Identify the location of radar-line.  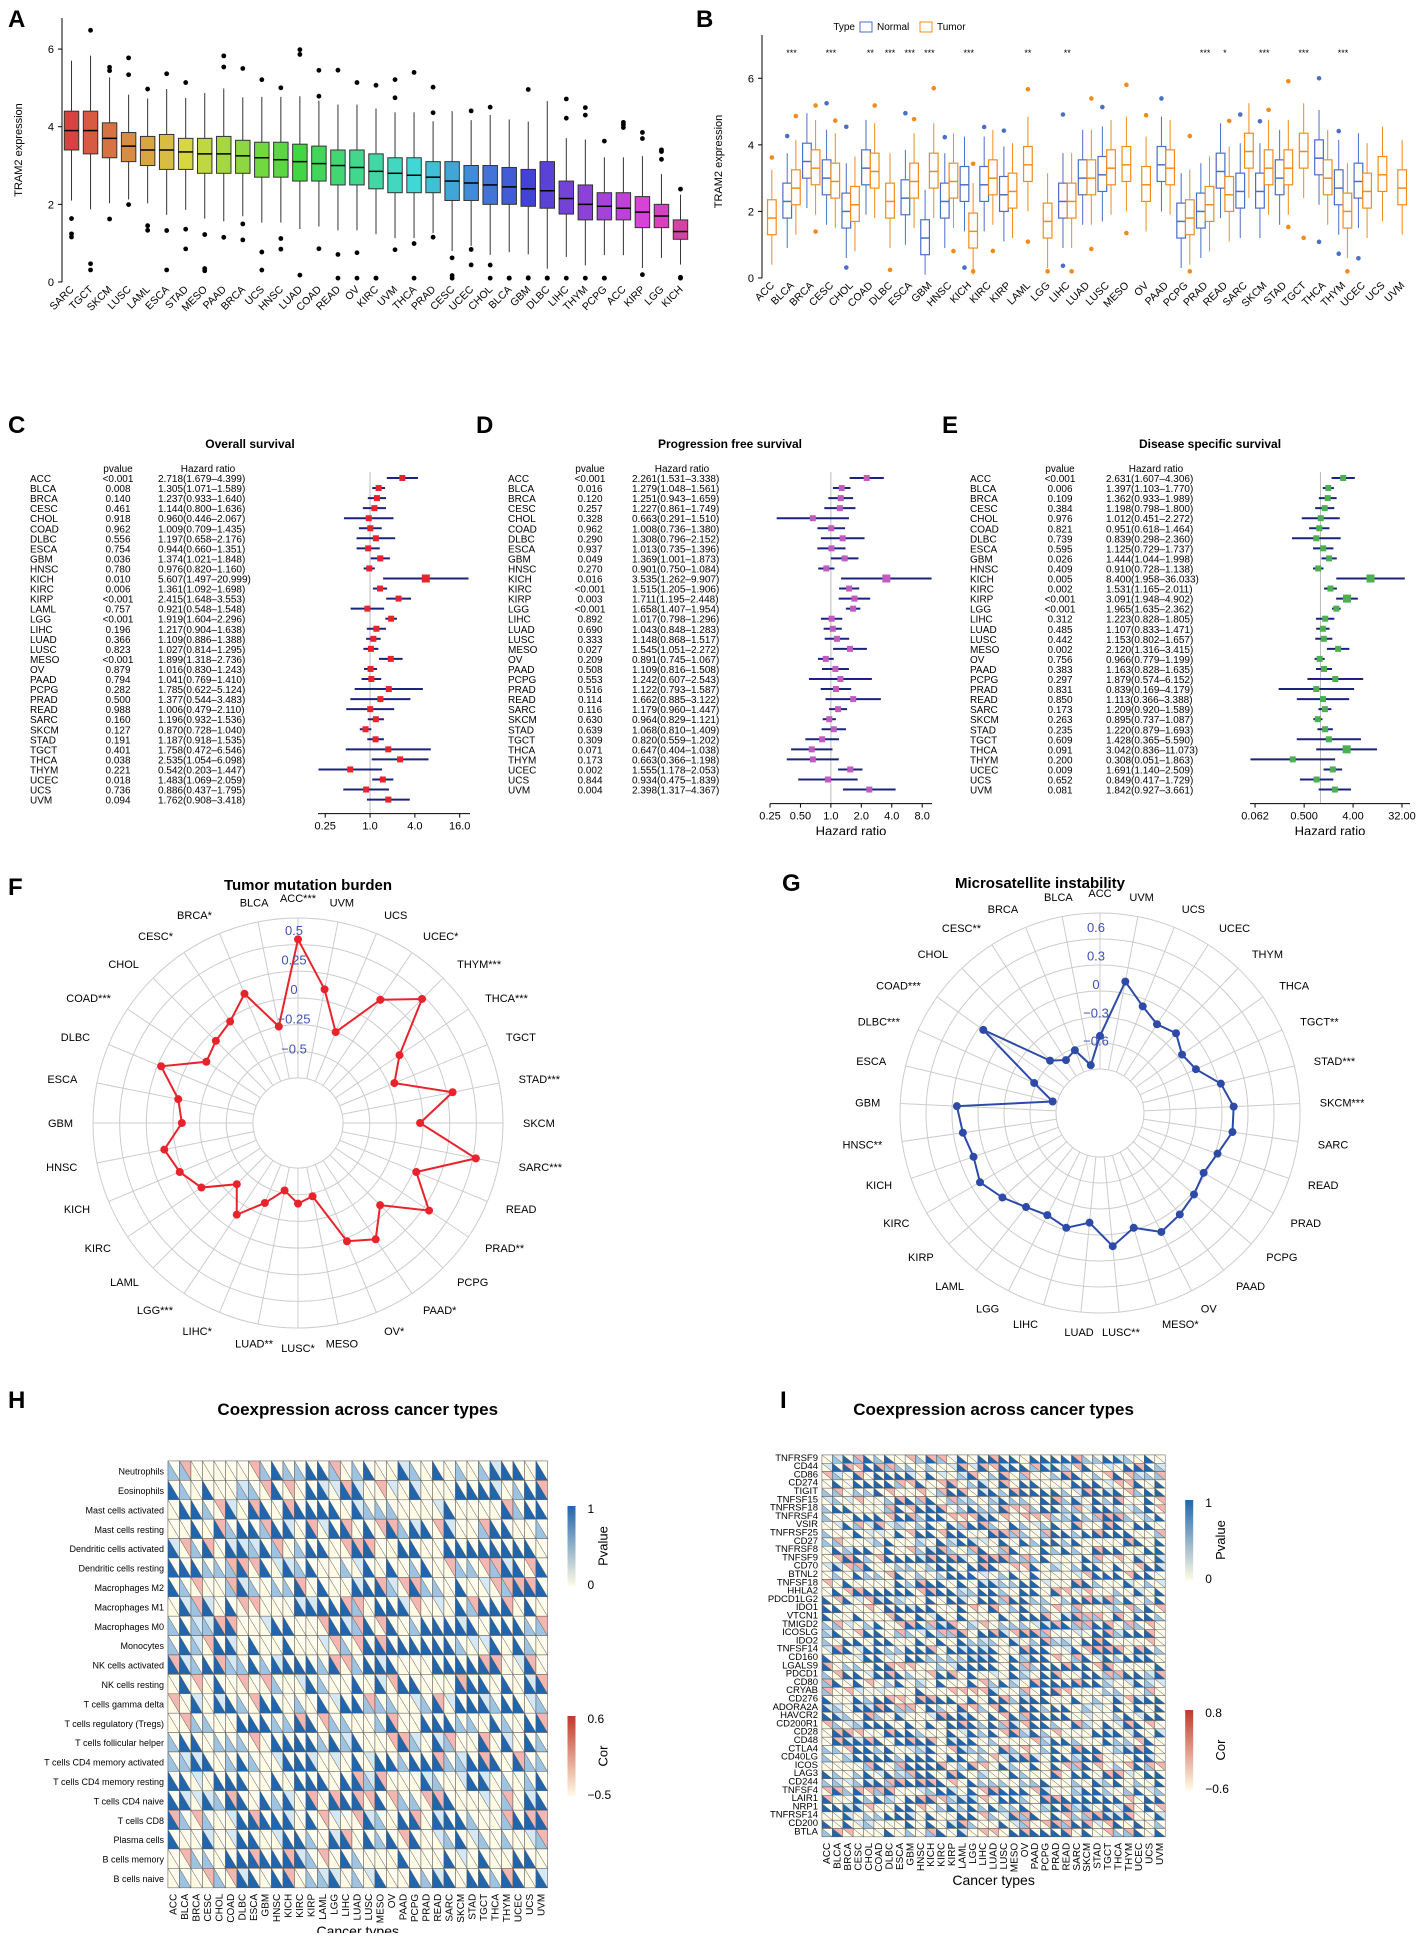
(318, 1090).